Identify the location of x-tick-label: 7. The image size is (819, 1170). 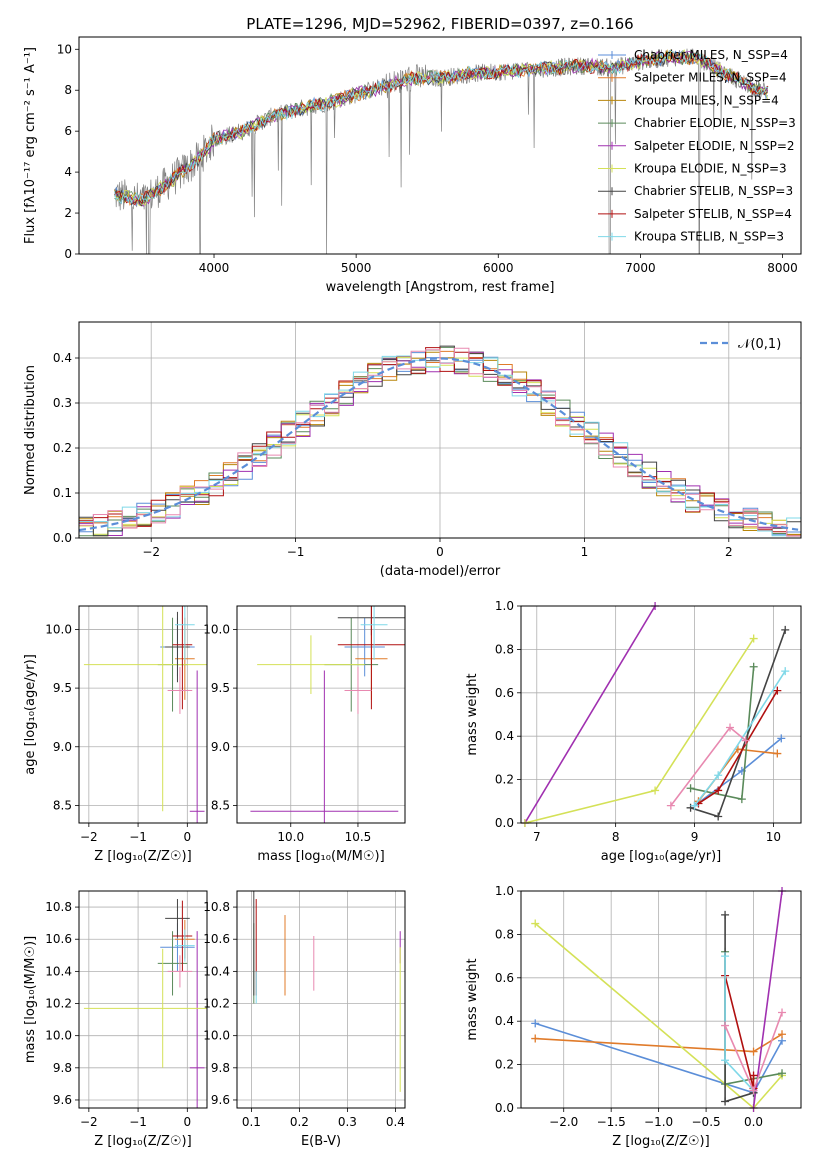
(537, 837).